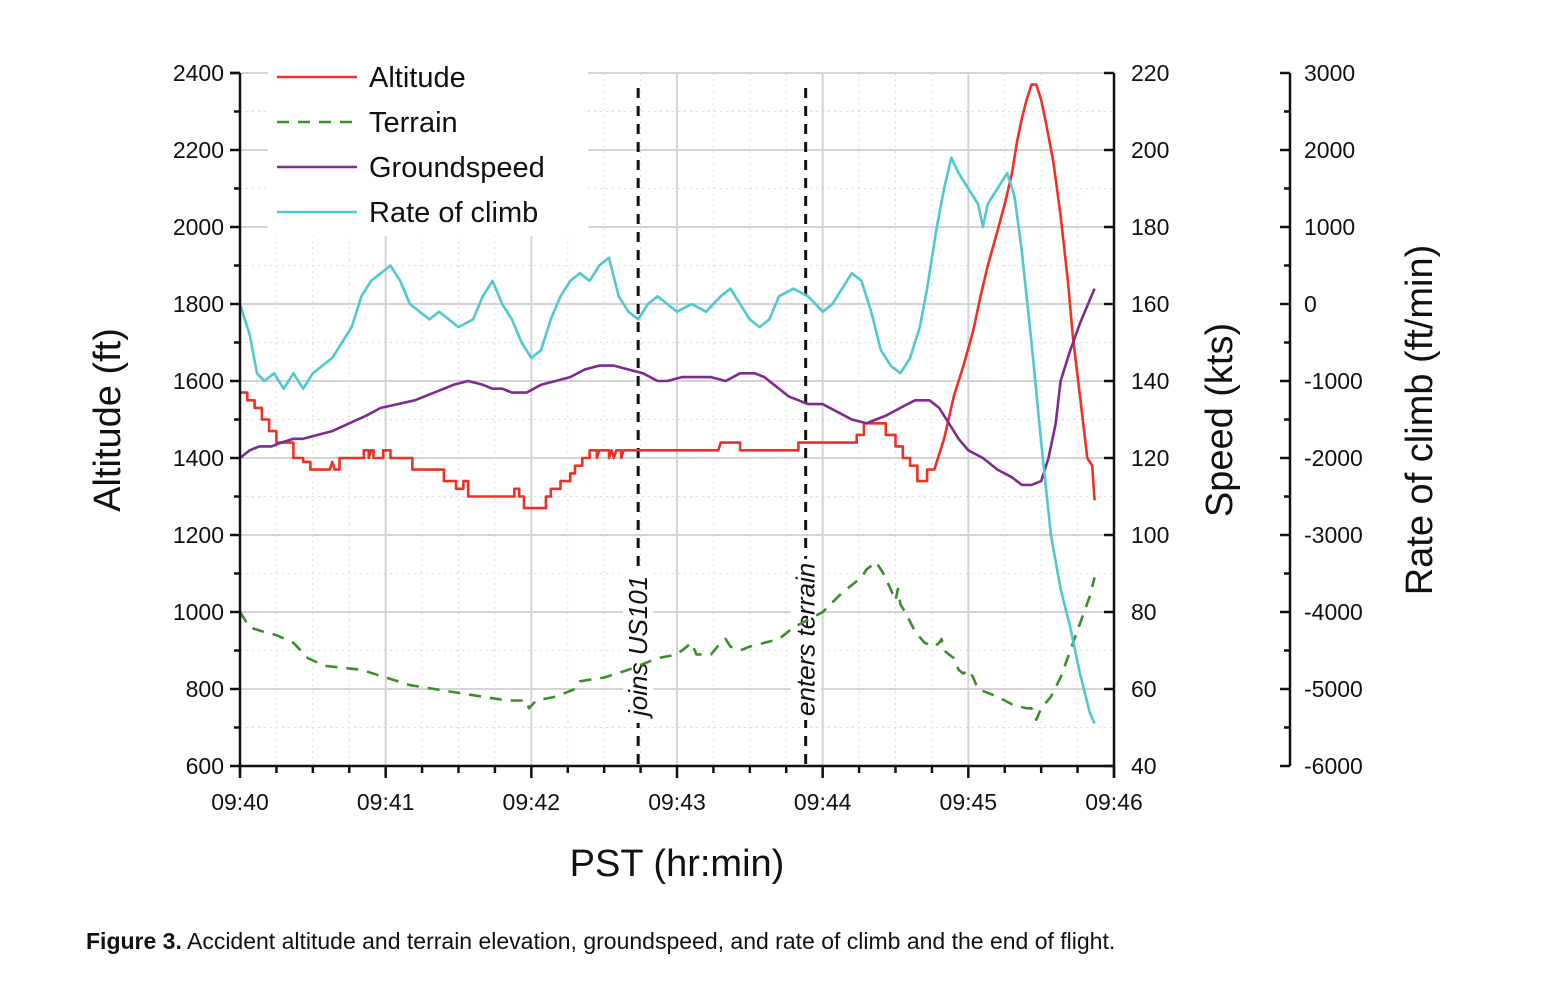 The image size is (1542, 988). Describe the element at coordinates (198, 612) in the screenshot. I see `y-tick-label-left: 1000` at that location.